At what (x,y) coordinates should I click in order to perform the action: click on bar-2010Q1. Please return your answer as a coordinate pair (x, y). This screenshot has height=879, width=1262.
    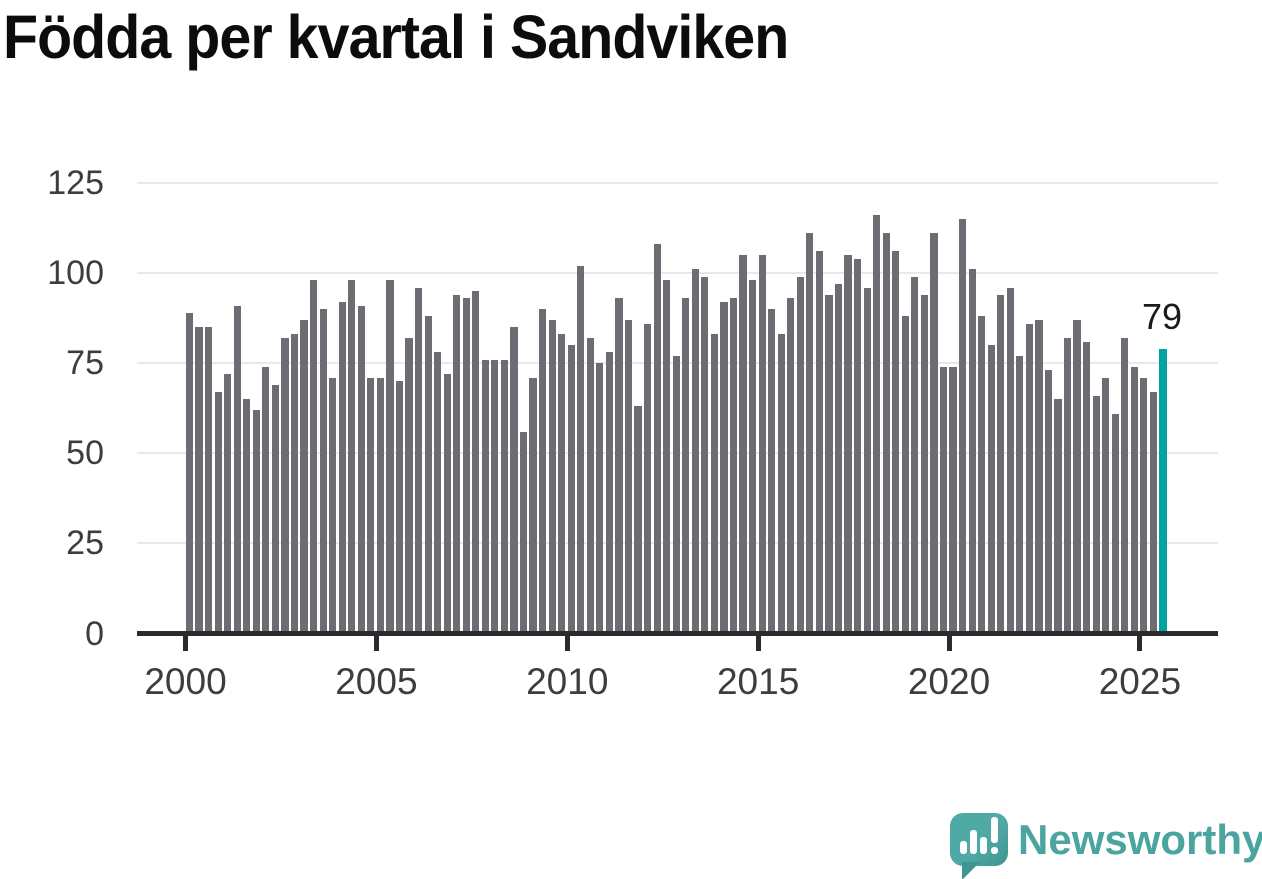
    Looking at the image, I should click on (571, 489).